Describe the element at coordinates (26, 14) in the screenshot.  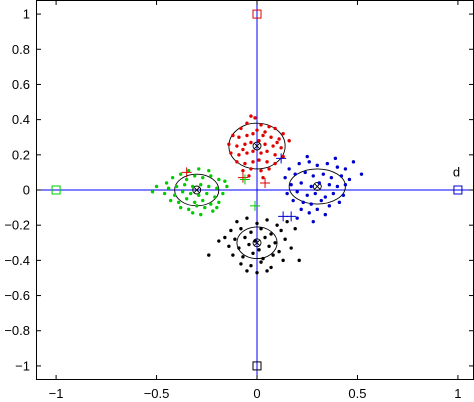
I see `y-tick-label: 1` at that location.